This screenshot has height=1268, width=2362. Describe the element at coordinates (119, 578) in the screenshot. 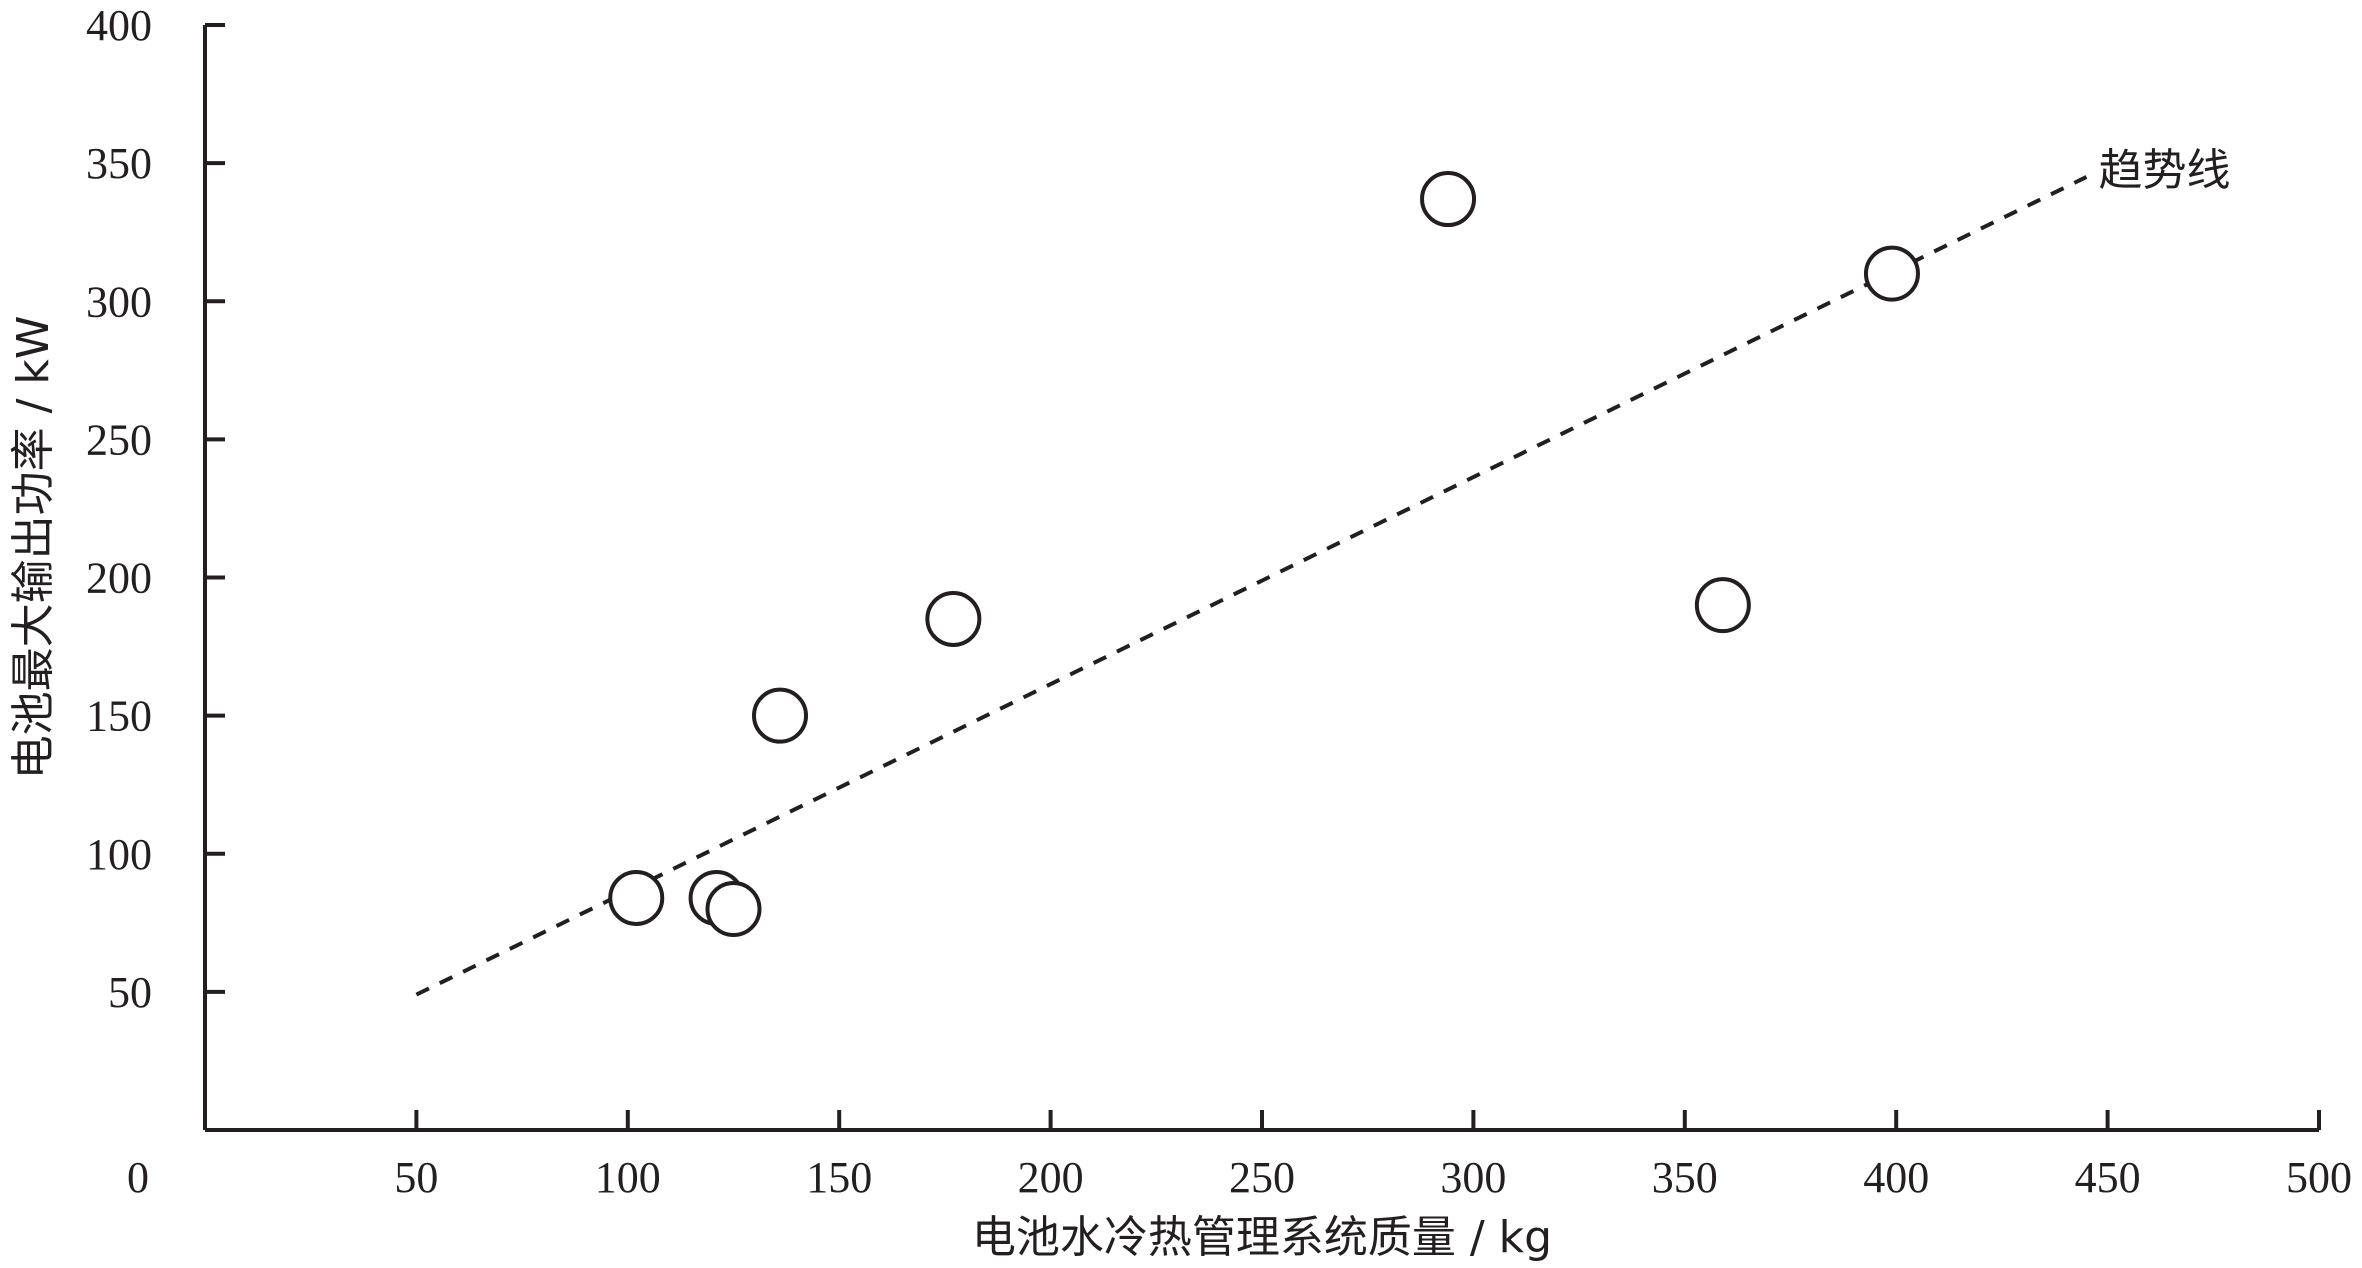

I see `y-tick-label: 200` at that location.